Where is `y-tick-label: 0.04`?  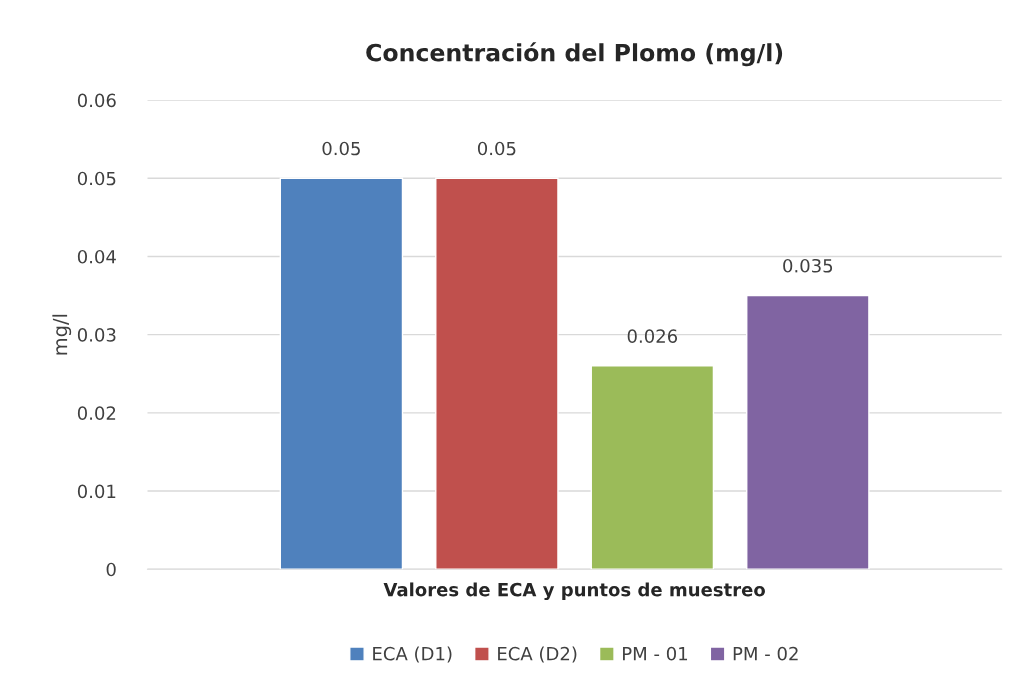
y-tick-label: 0.04 is located at coordinates (96, 256).